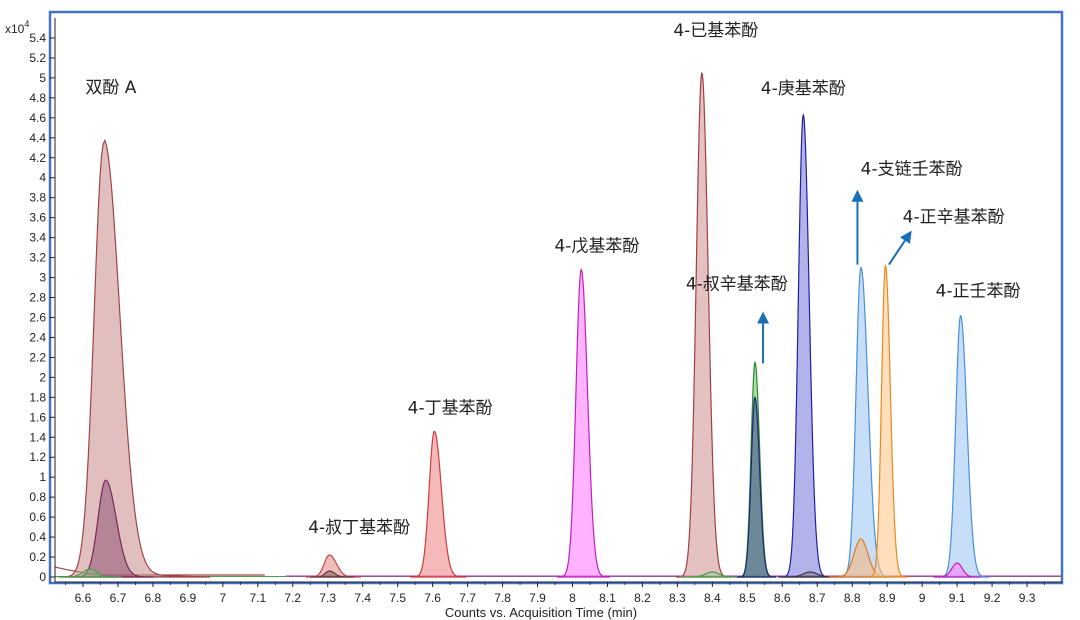 The height and width of the screenshot is (620, 1080). Describe the element at coordinates (712, 598) in the screenshot. I see `x-tick-label: 8.4` at that location.